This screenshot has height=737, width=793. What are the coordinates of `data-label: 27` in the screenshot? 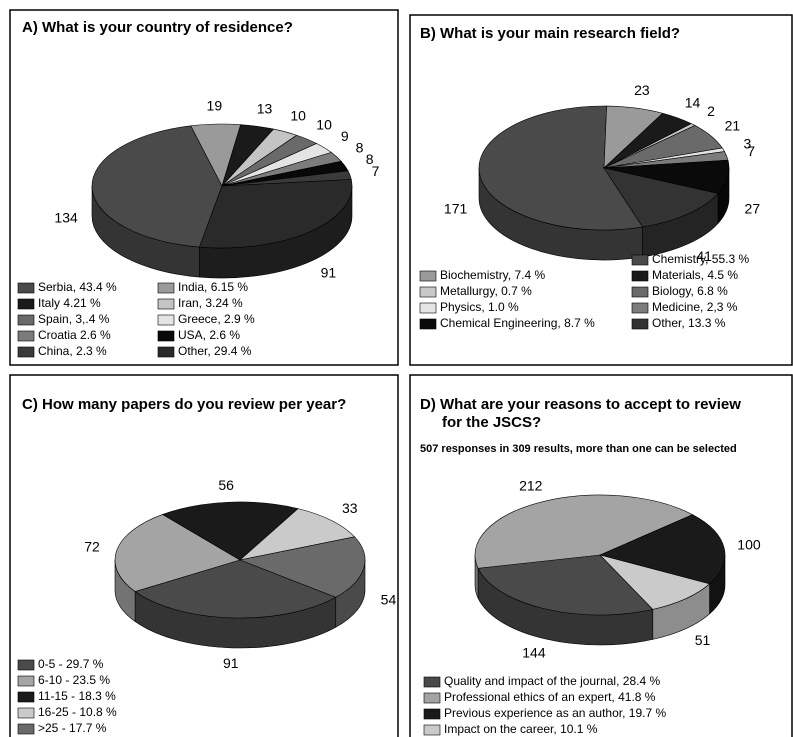 It's located at (753, 208).